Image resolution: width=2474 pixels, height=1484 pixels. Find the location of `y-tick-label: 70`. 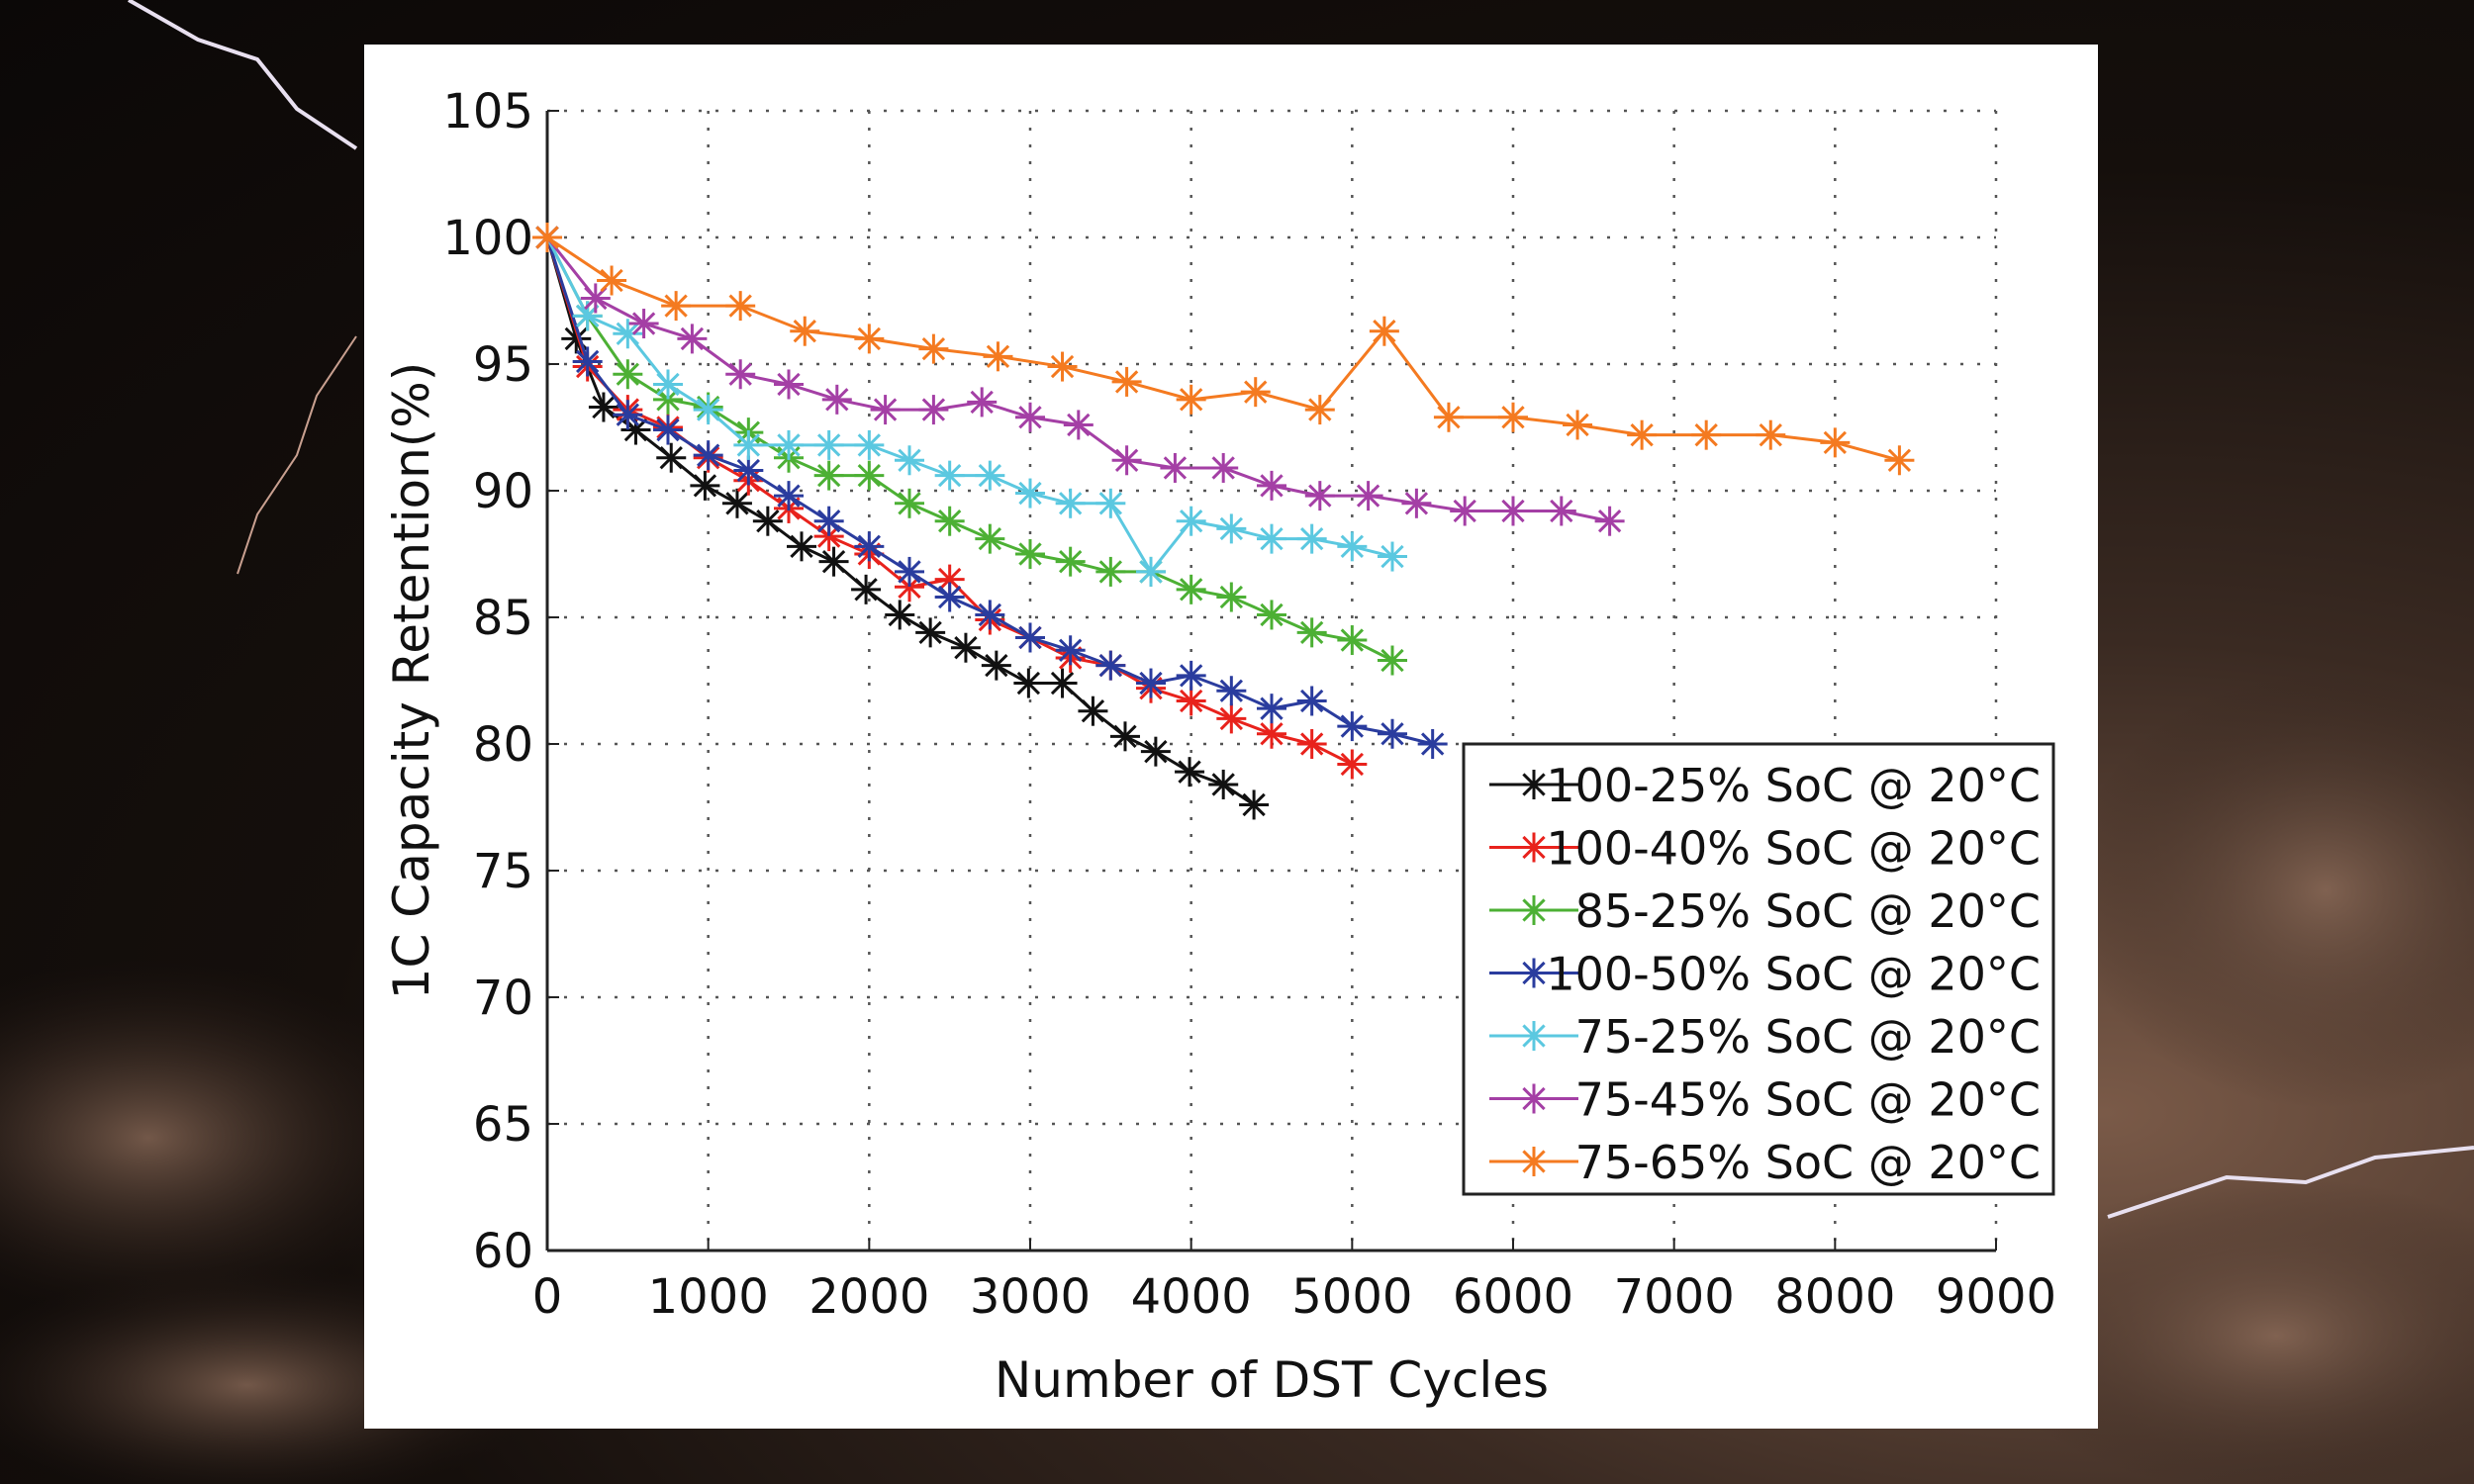

y-tick-label: 70 is located at coordinates (503, 998).